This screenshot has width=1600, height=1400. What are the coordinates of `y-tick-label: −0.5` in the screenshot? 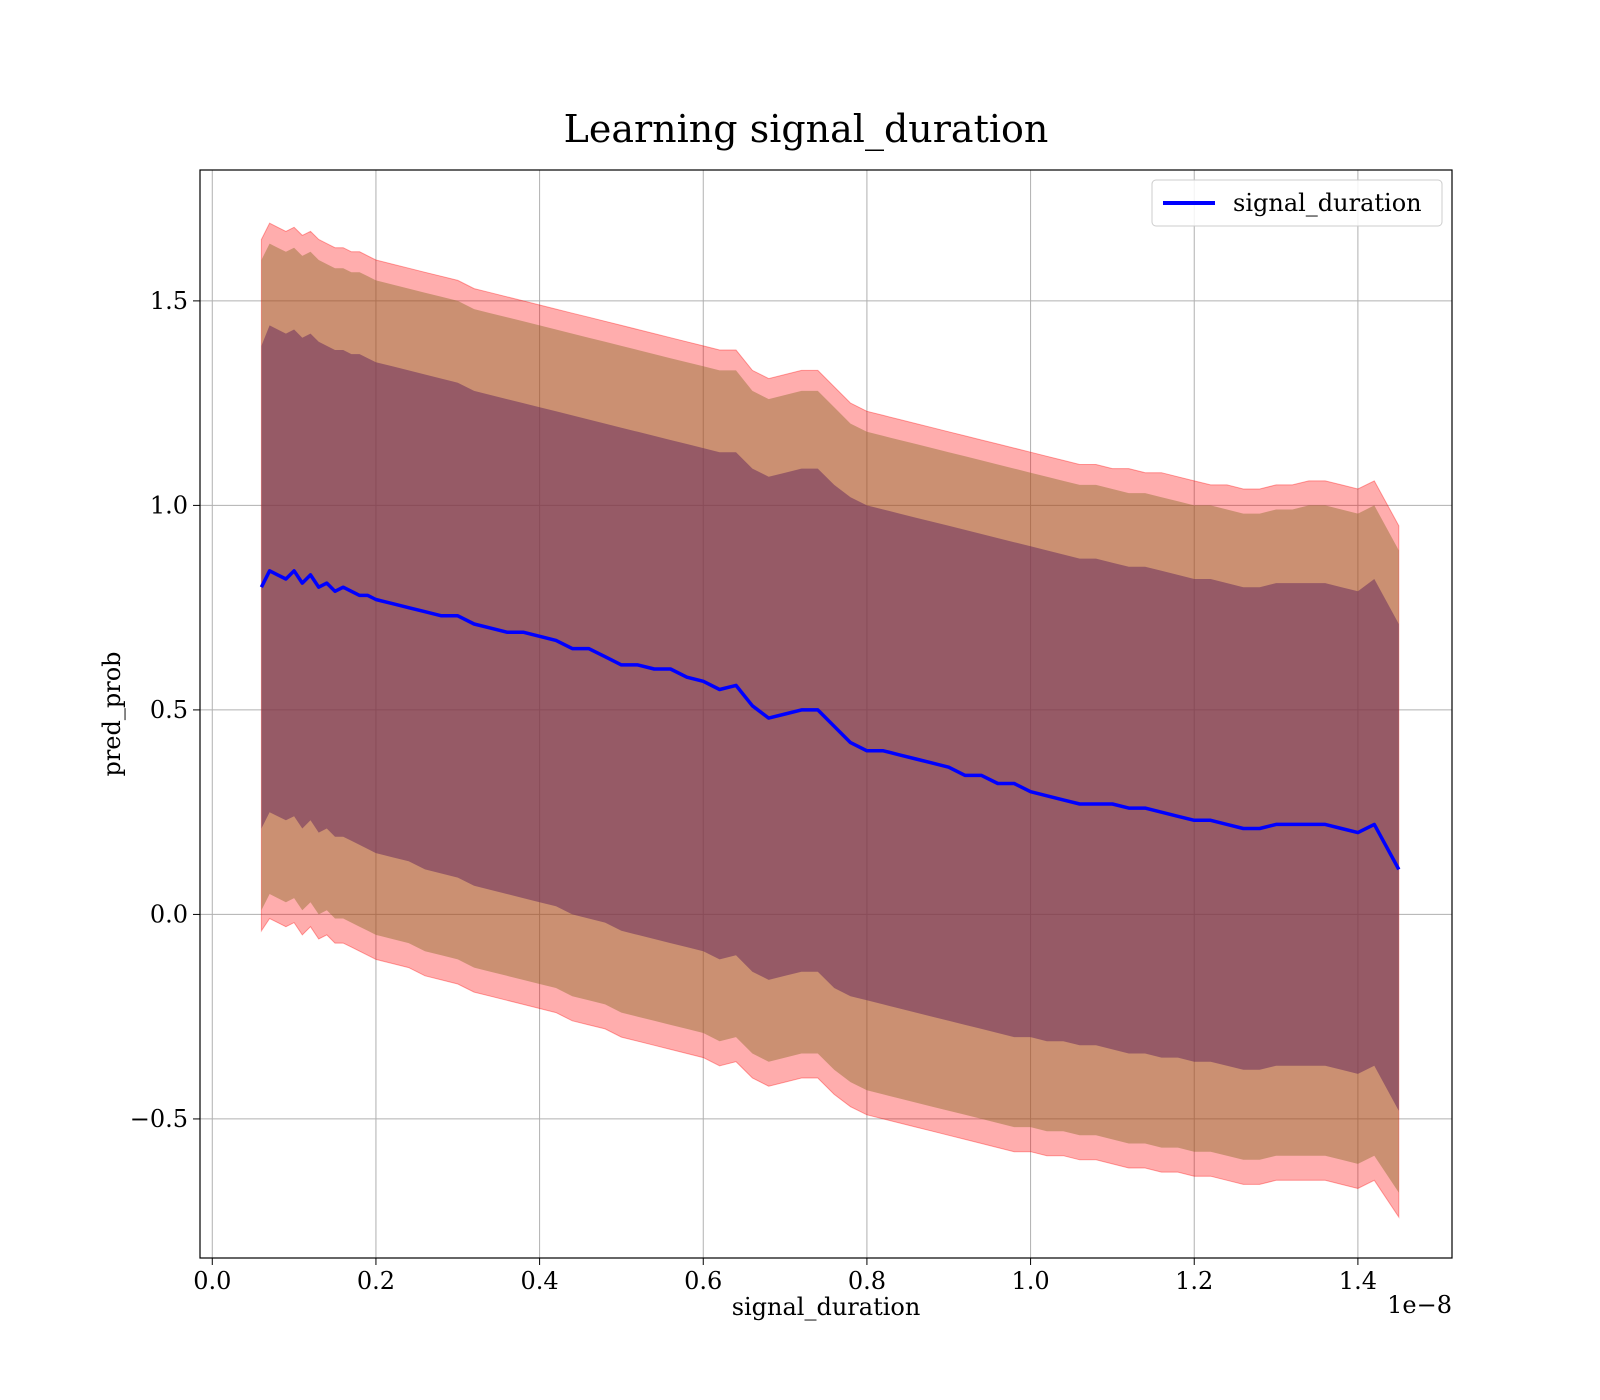 It's located at (159, 1119).